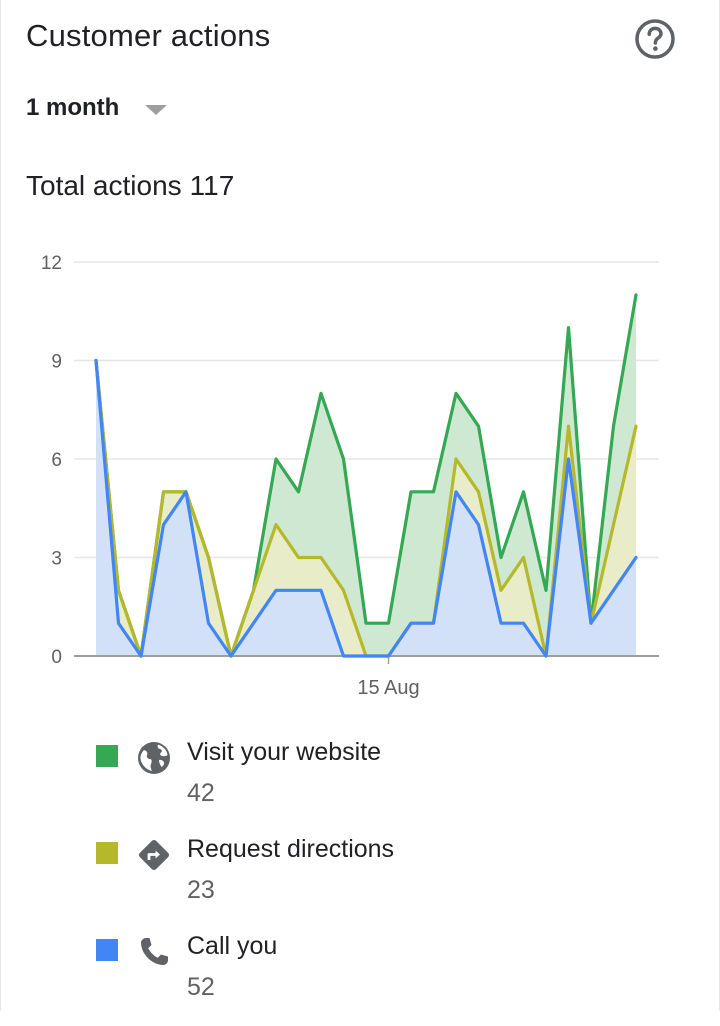 The width and height of the screenshot is (720, 1026). I want to click on y-tick-label-6: 6, so click(56, 460).